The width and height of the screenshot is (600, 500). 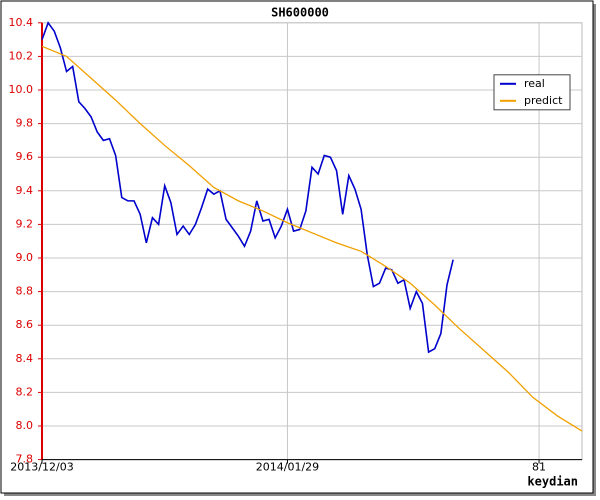 I want to click on legend-label: real, so click(x=534, y=83).